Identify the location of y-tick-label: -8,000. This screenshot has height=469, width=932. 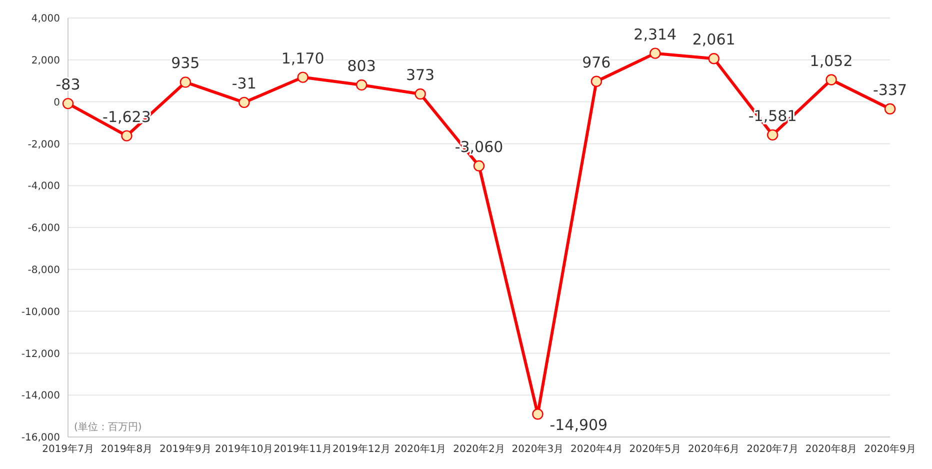
(44, 270).